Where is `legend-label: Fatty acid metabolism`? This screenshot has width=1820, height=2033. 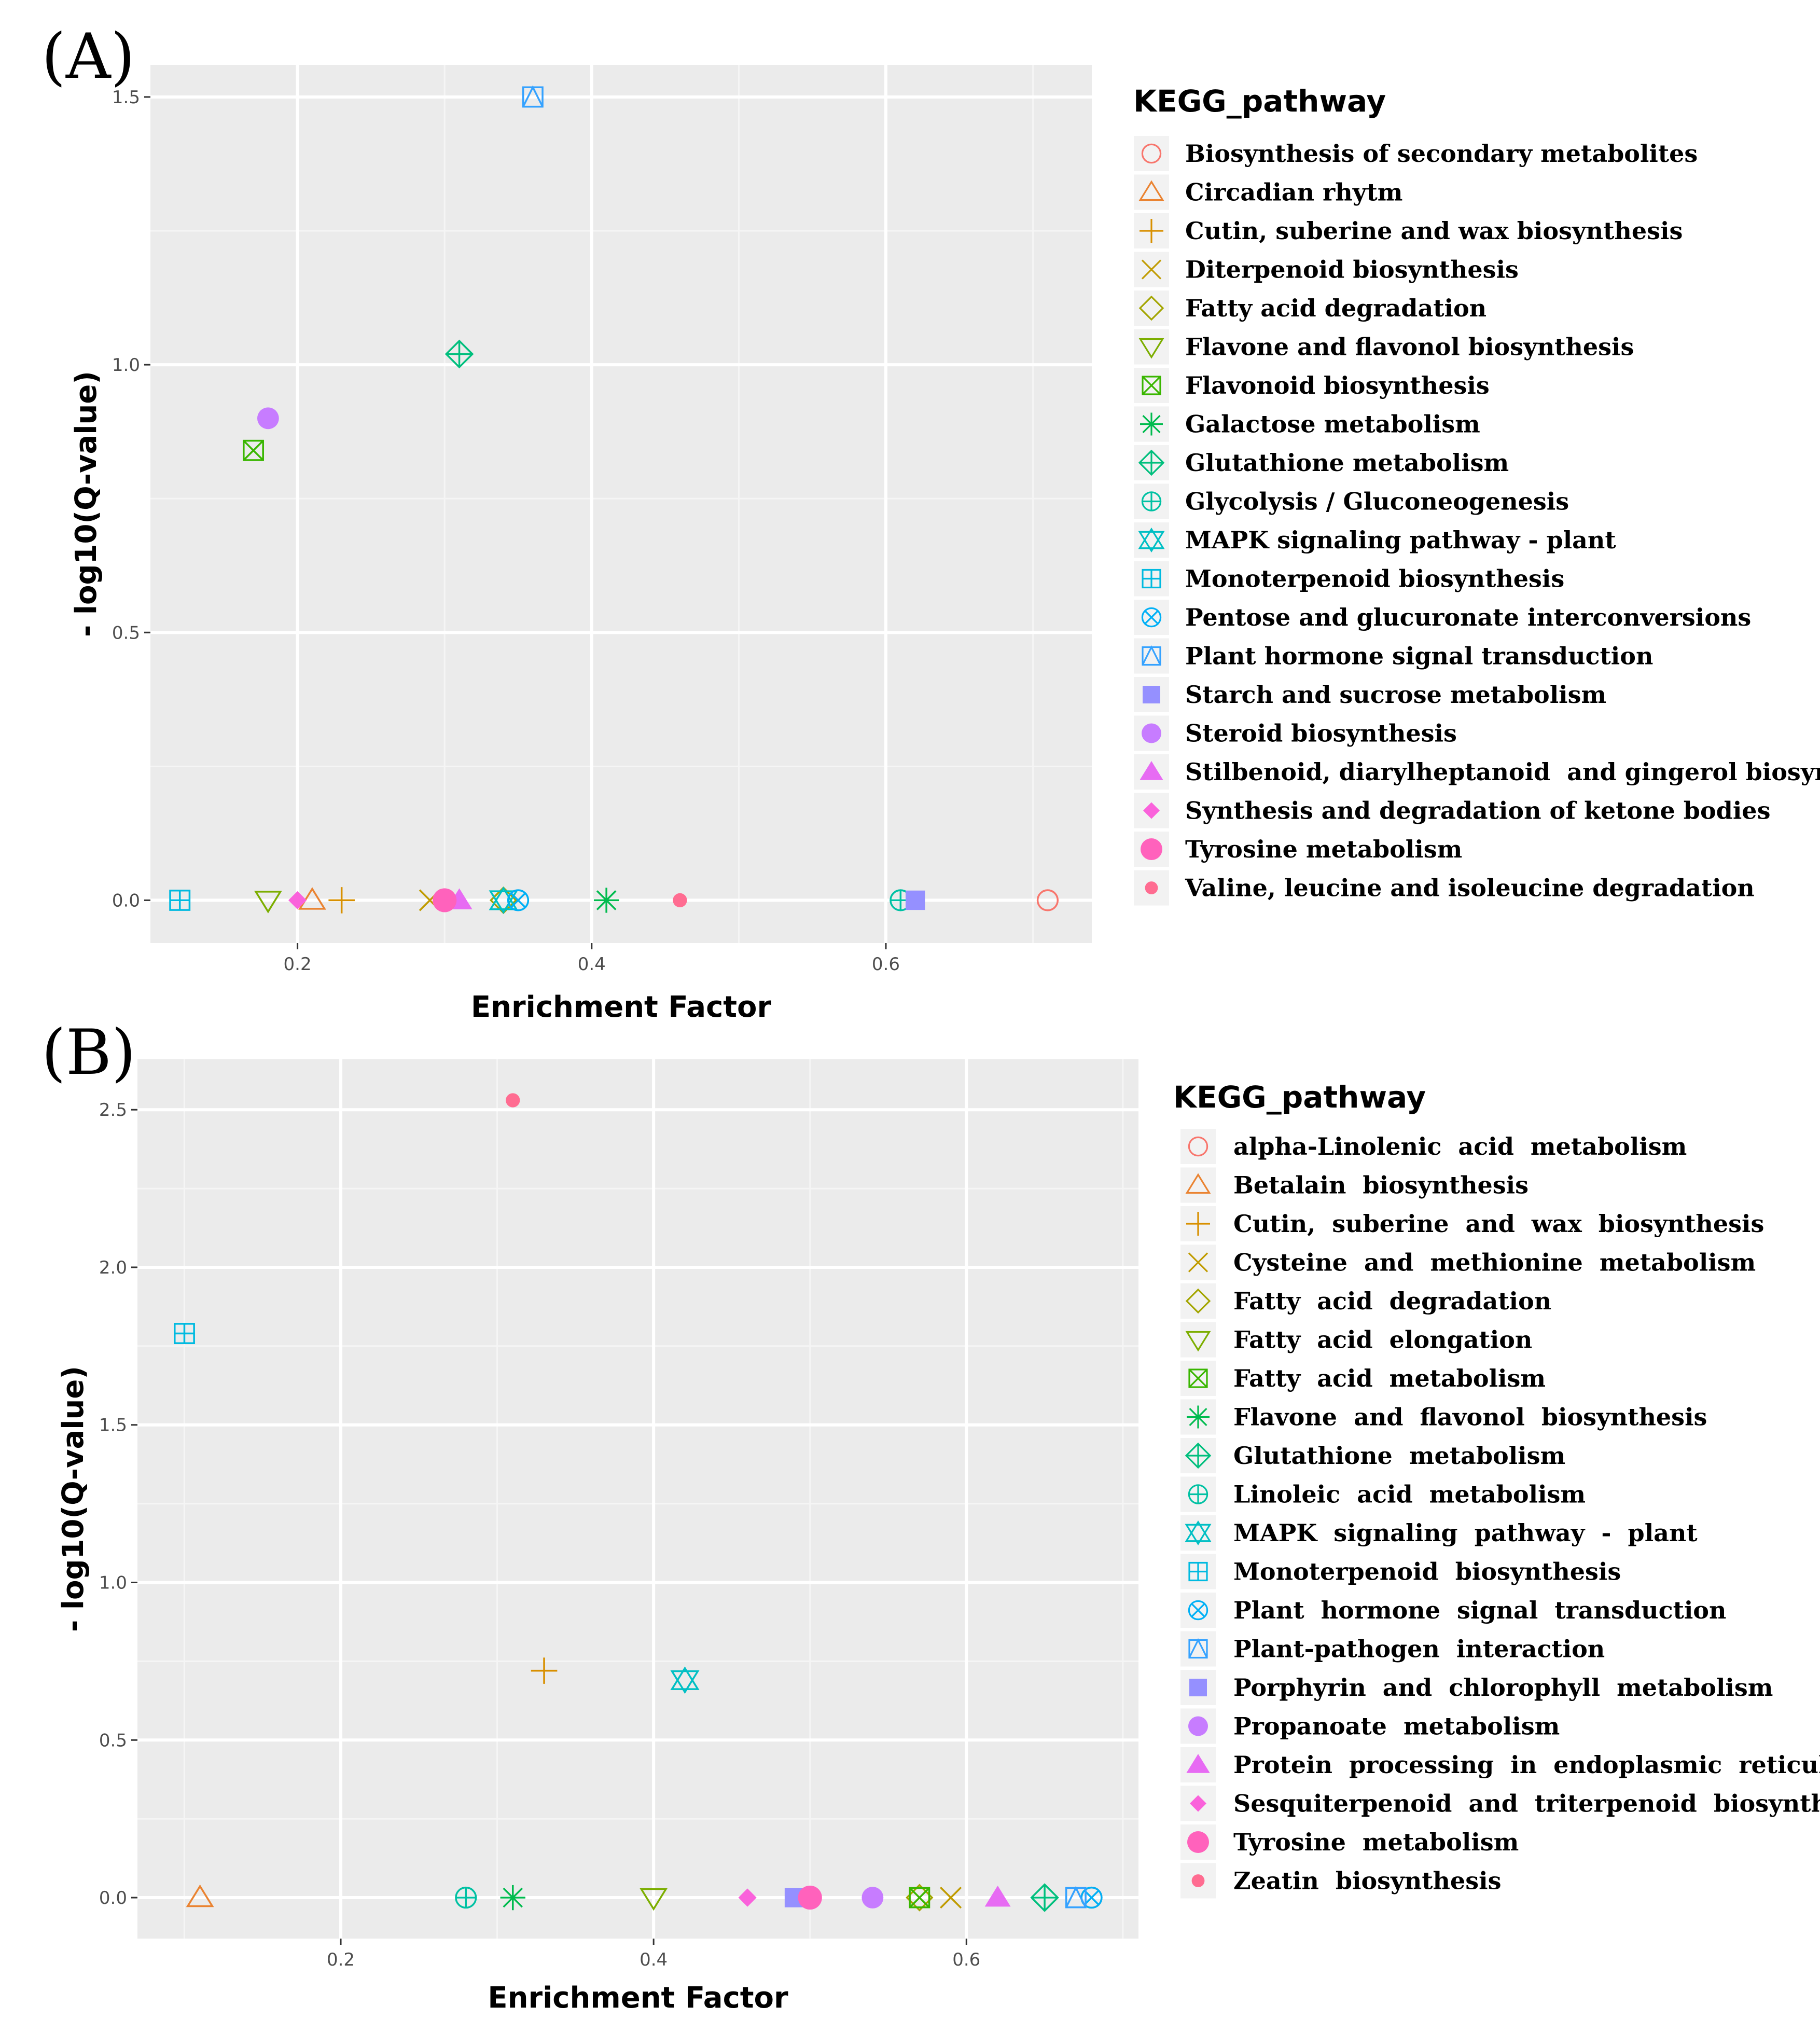
legend-label: Fatty acid metabolism is located at coordinates (1389, 1378).